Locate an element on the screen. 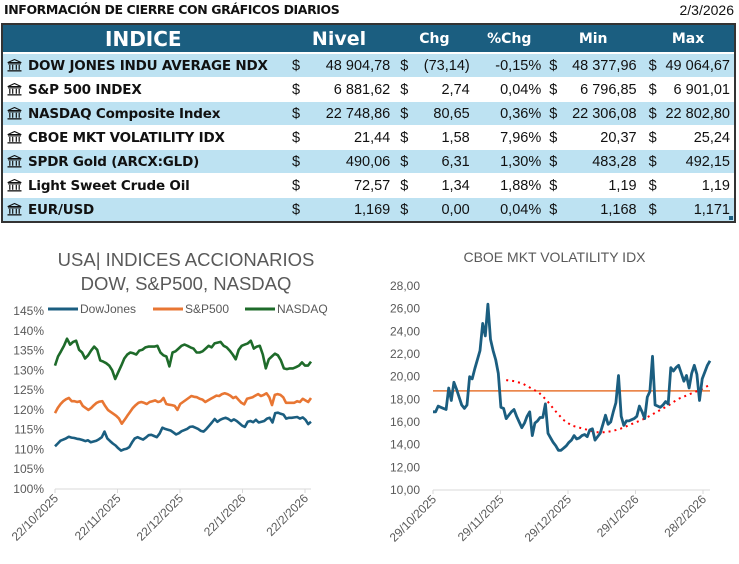 This screenshot has width=739, height=564. x-tick-label: 22/10/2025 is located at coordinates (35, 517).